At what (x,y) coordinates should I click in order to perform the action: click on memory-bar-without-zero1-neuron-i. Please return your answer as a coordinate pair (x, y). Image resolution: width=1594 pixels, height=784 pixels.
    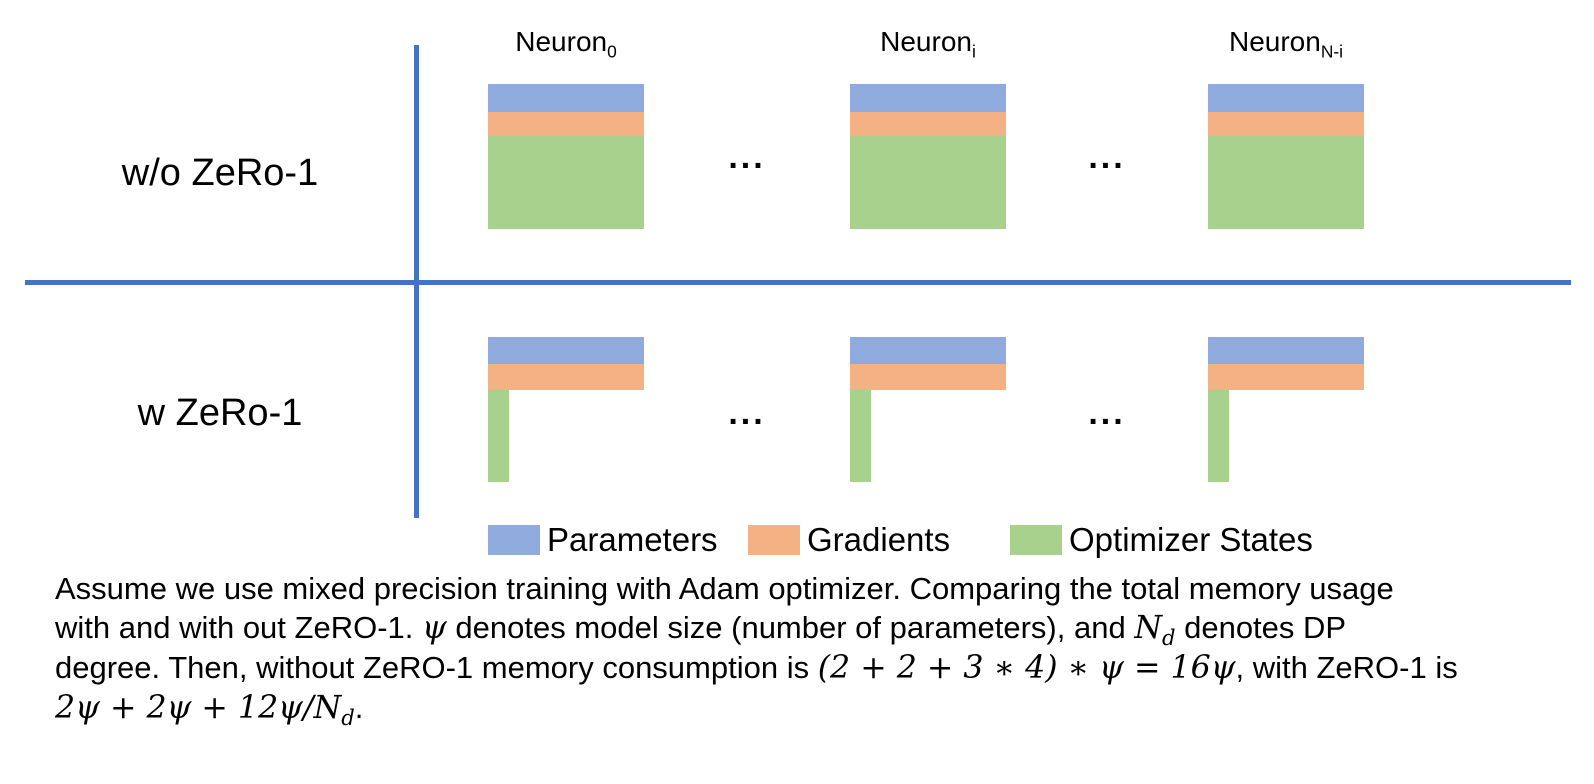
    Looking at the image, I should click on (928, 156).